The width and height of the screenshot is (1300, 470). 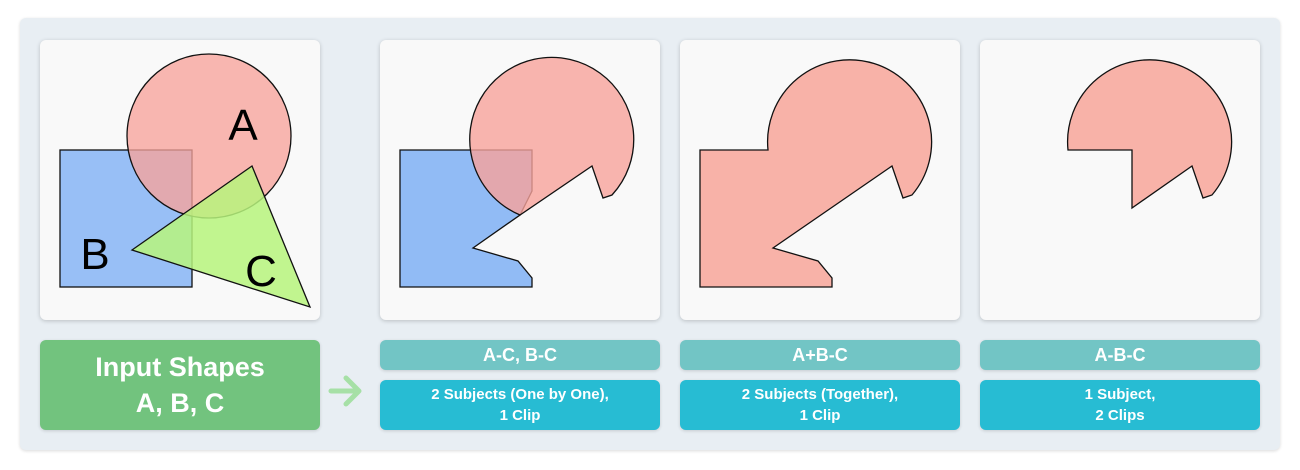 What do you see at coordinates (180, 385) in the screenshot?
I see `input-shapes-label: Input Shapes A, B, C` at bounding box center [180, 385].